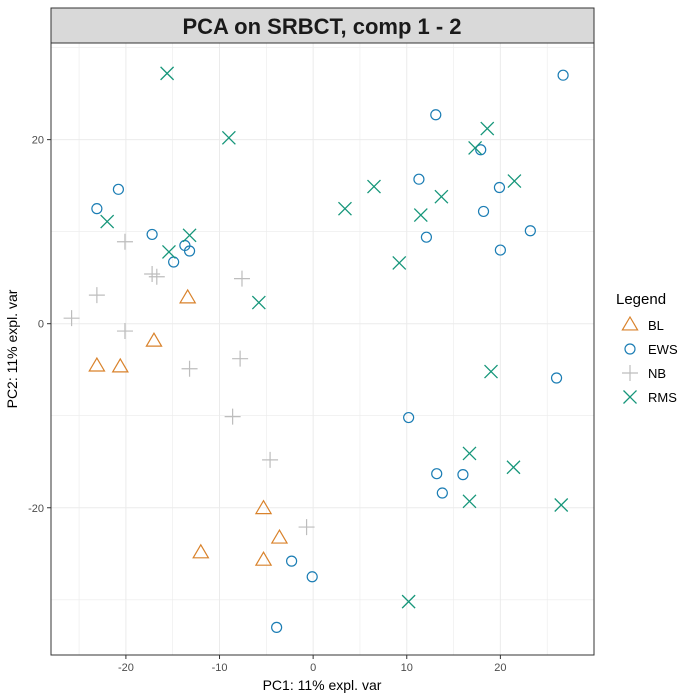 The image size is (700, 700). What do you see at coordinates (656, 325) in the screenshot?
I see `legend-label-bl: BL` at bounding box center [656, 325].